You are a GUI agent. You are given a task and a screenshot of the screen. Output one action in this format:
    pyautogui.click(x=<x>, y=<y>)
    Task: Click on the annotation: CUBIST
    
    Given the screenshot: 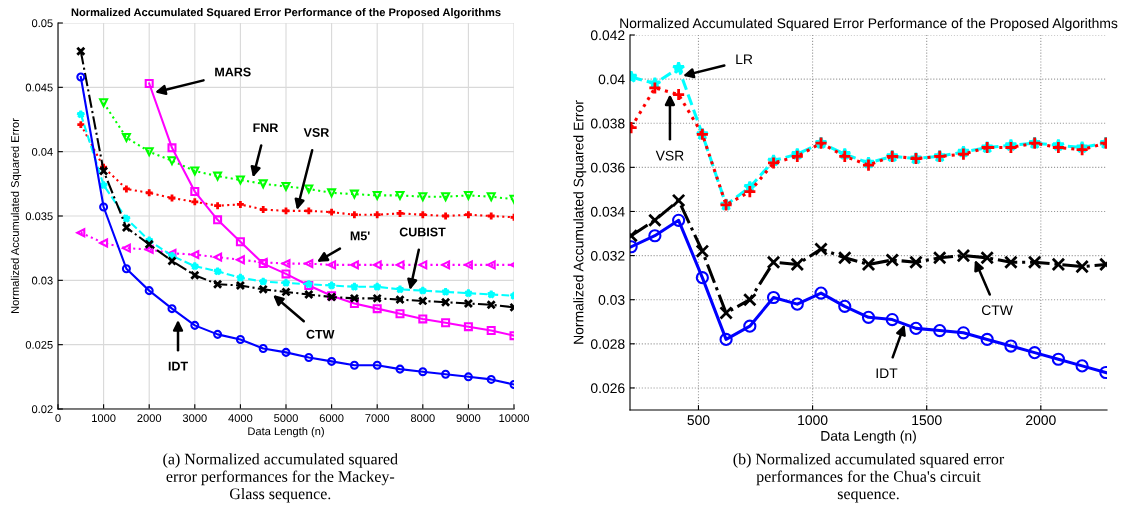 What is the action you would take?
    pyautogui.click(x=422, y=232)
    